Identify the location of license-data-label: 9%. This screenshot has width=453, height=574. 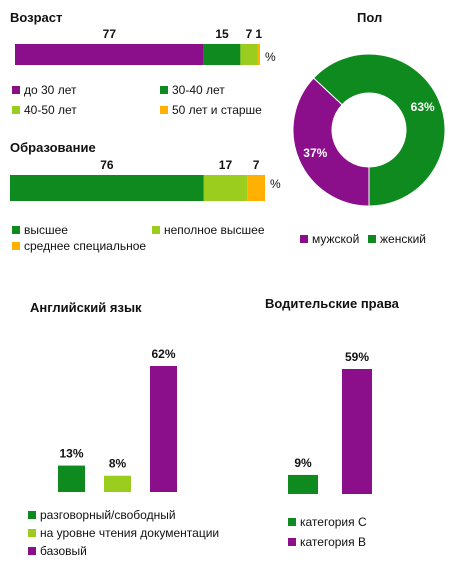
(303, 463).